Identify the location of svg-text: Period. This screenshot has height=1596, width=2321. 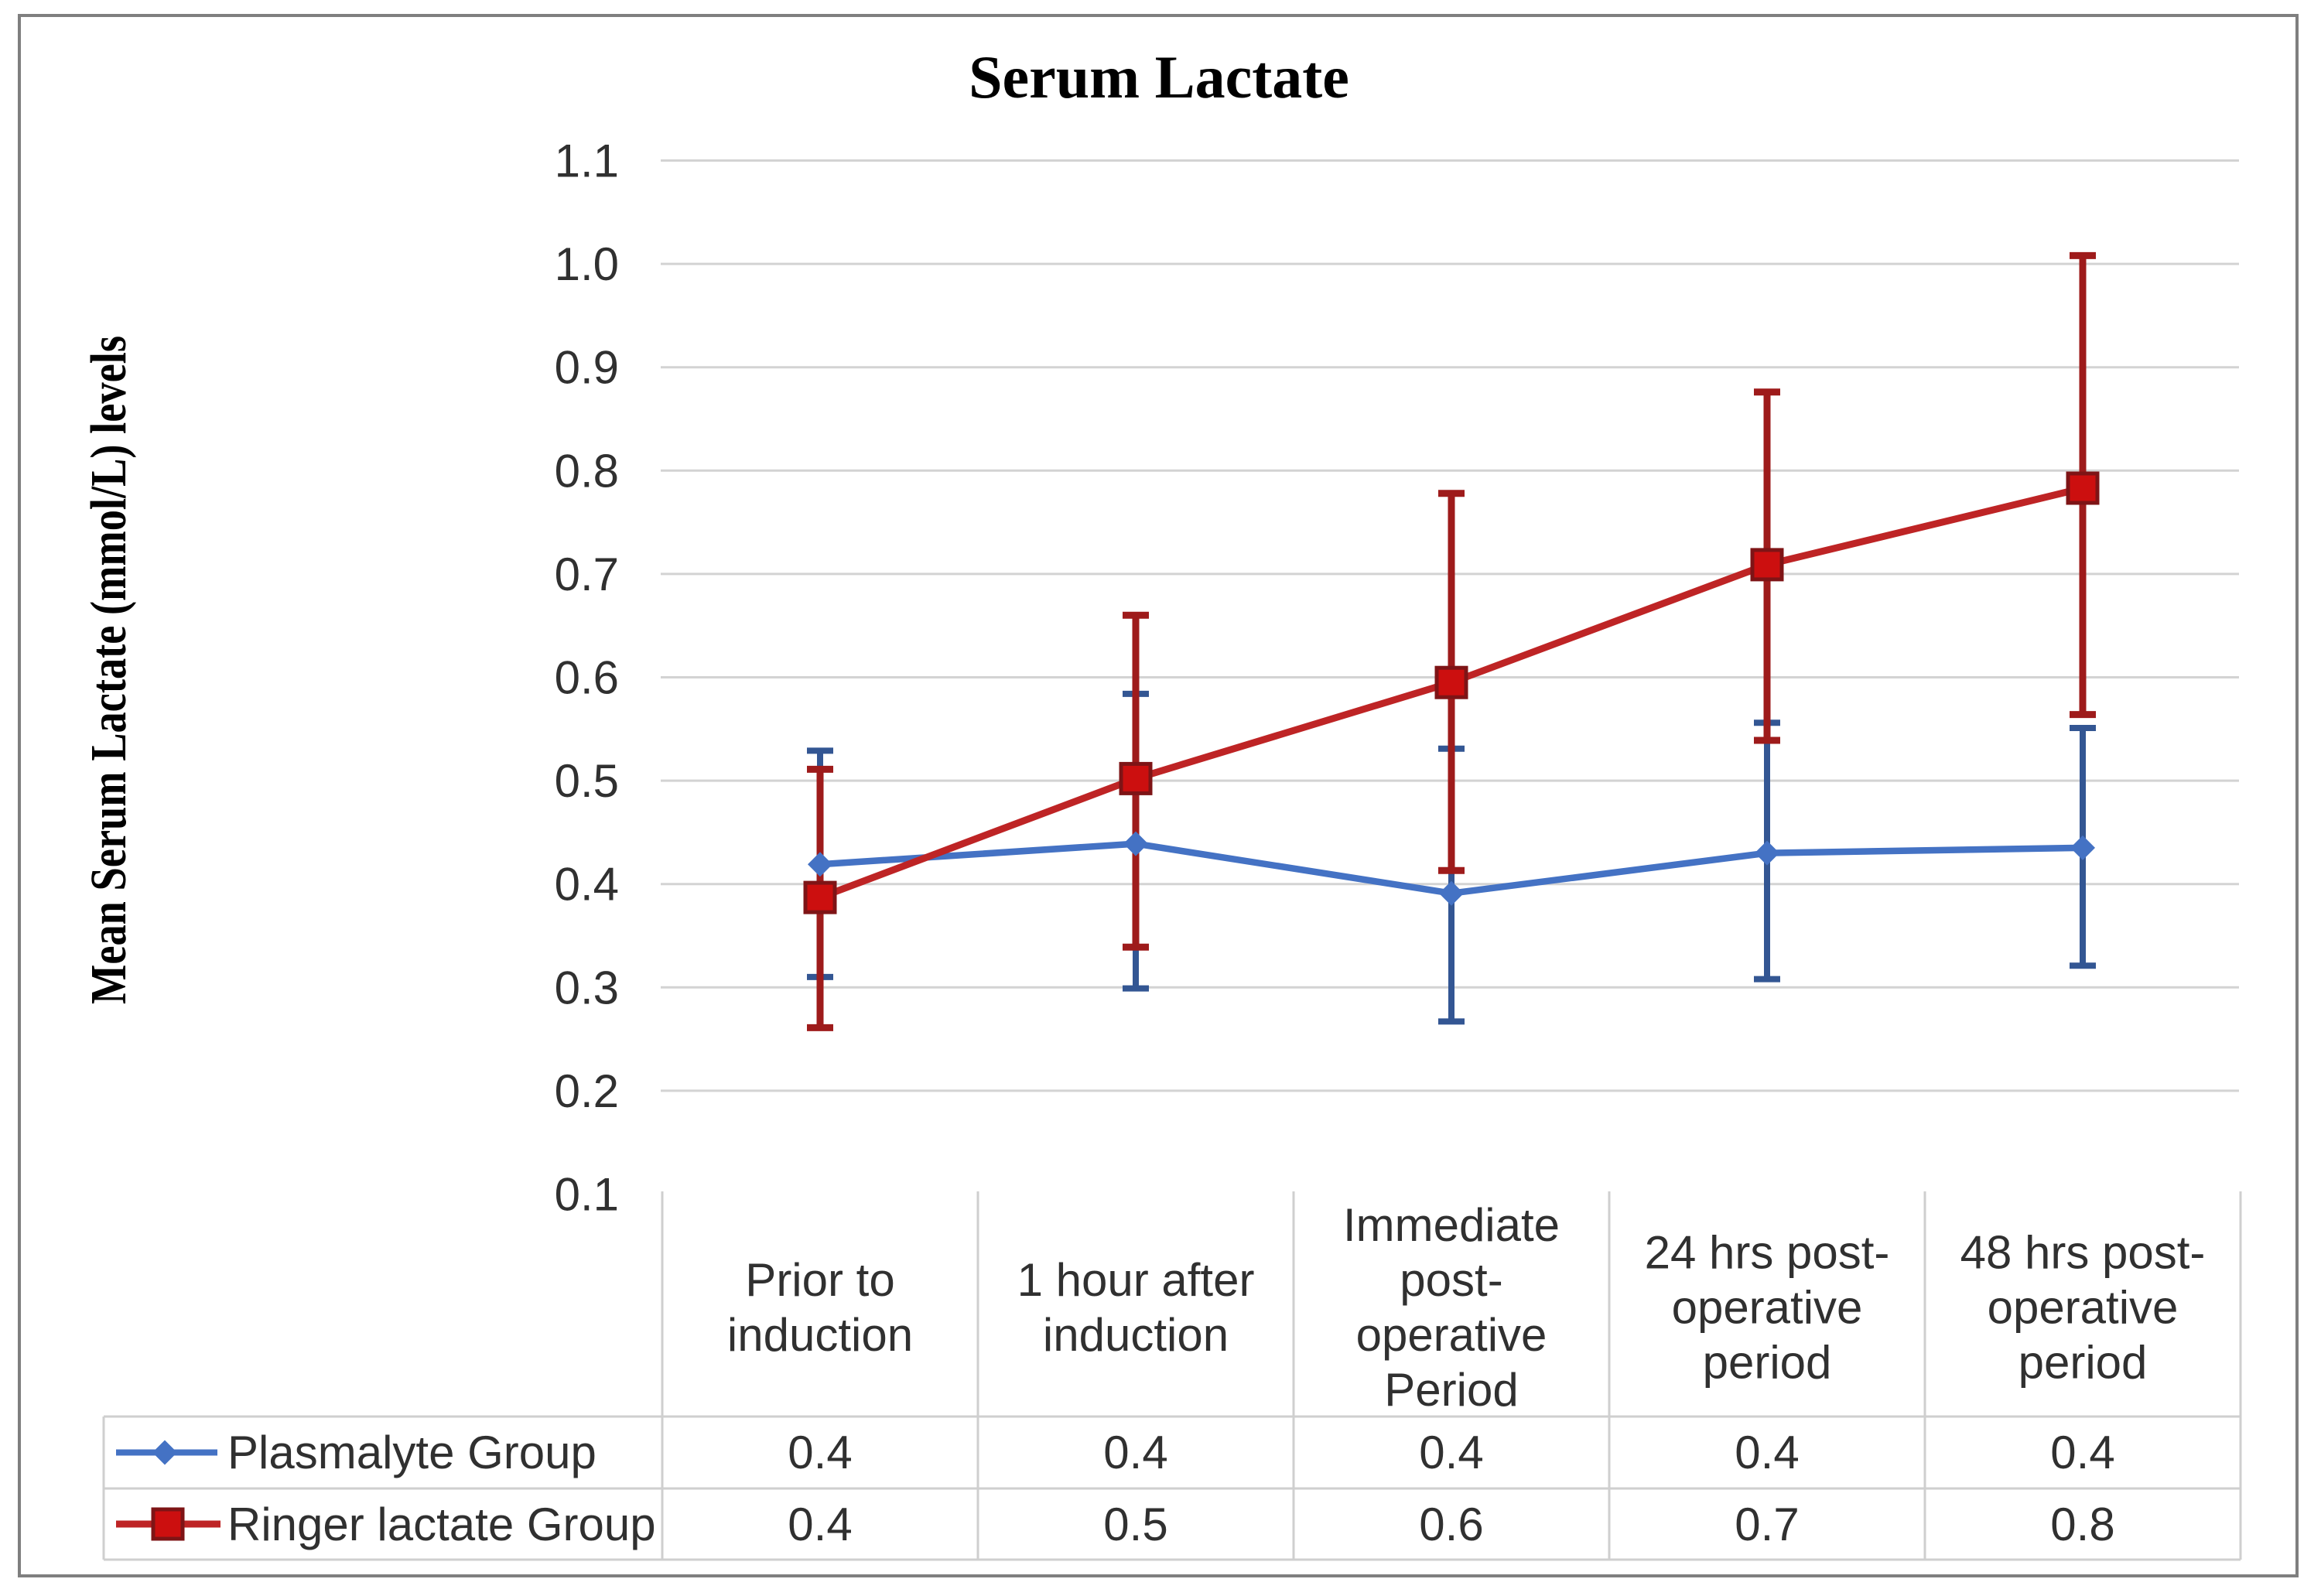
(1451, 1390).